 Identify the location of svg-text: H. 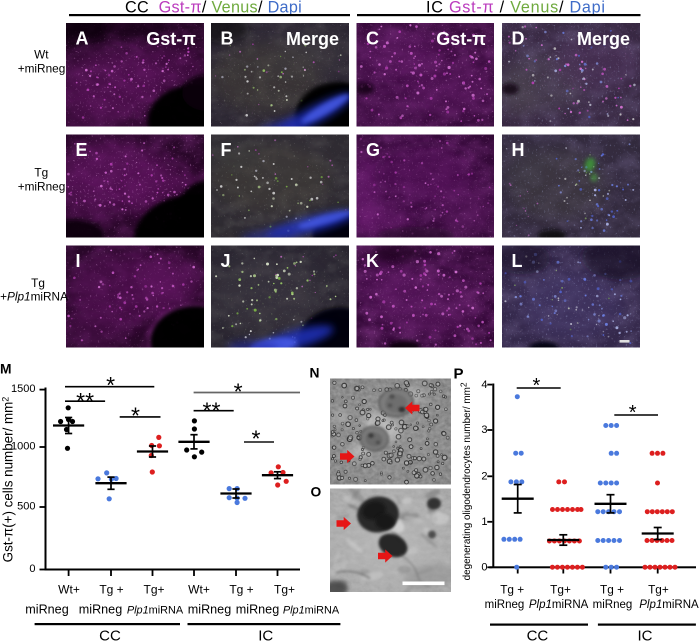
(518, 150).